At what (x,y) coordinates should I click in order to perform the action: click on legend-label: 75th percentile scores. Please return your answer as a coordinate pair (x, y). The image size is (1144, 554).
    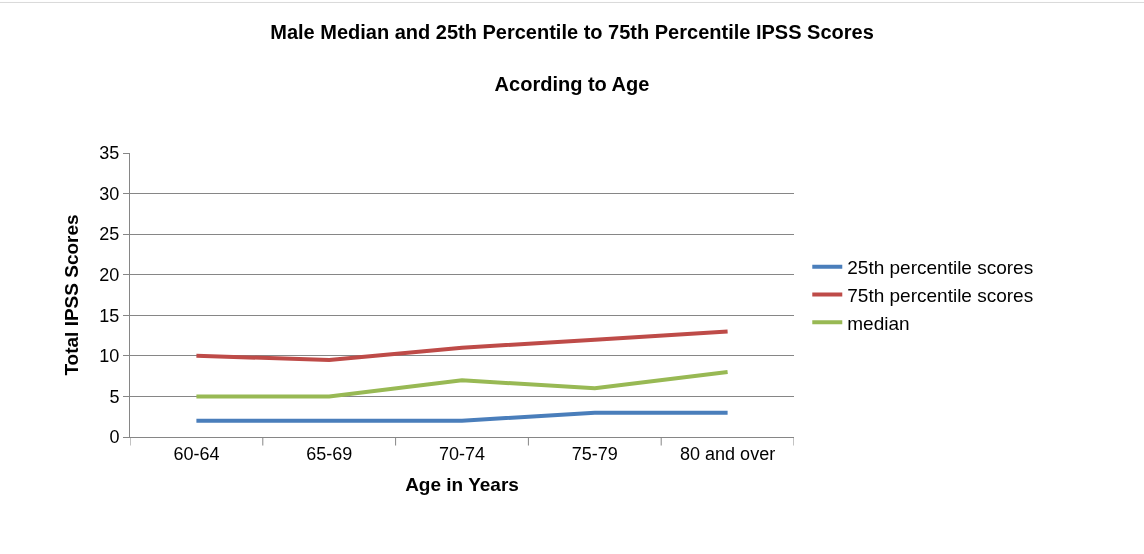
    Looking at the image, I should click on (940, 295).